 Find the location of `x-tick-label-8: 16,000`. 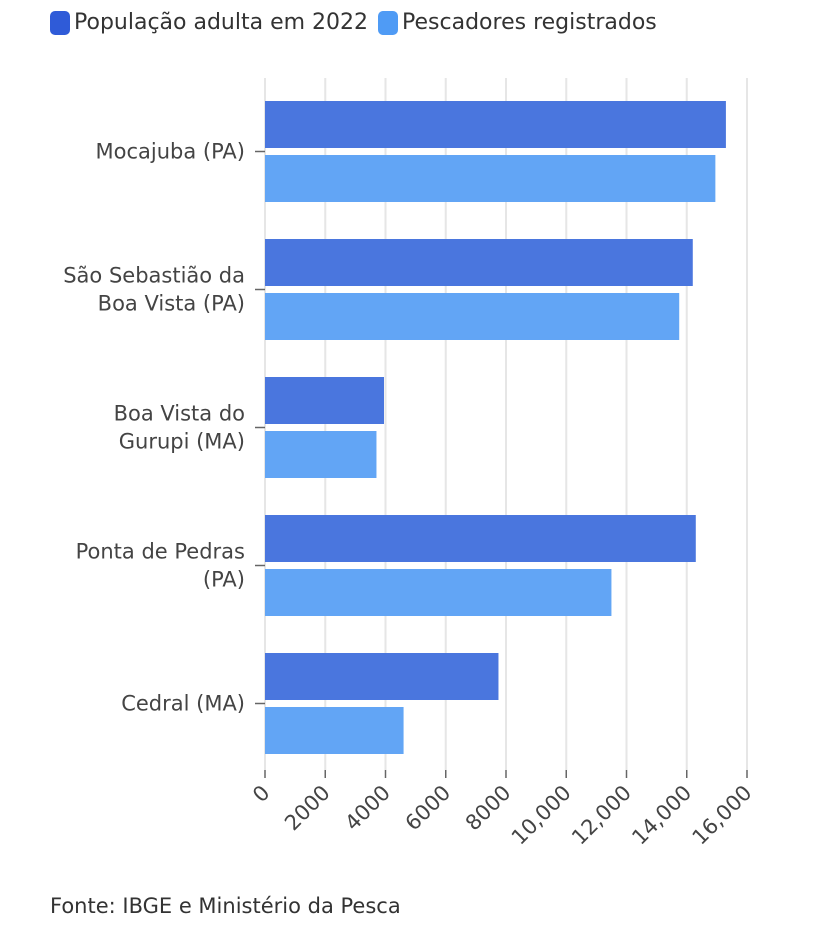

x-tick-label-8: 16,000 is located at coordinates (722, 815).